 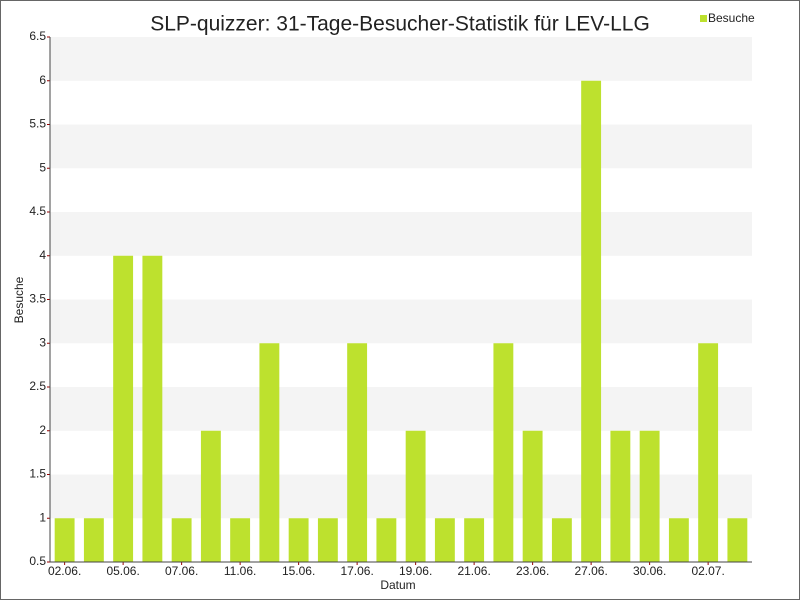 I want to click on x-tick-label: 21.06., so click(x=473, y=571).